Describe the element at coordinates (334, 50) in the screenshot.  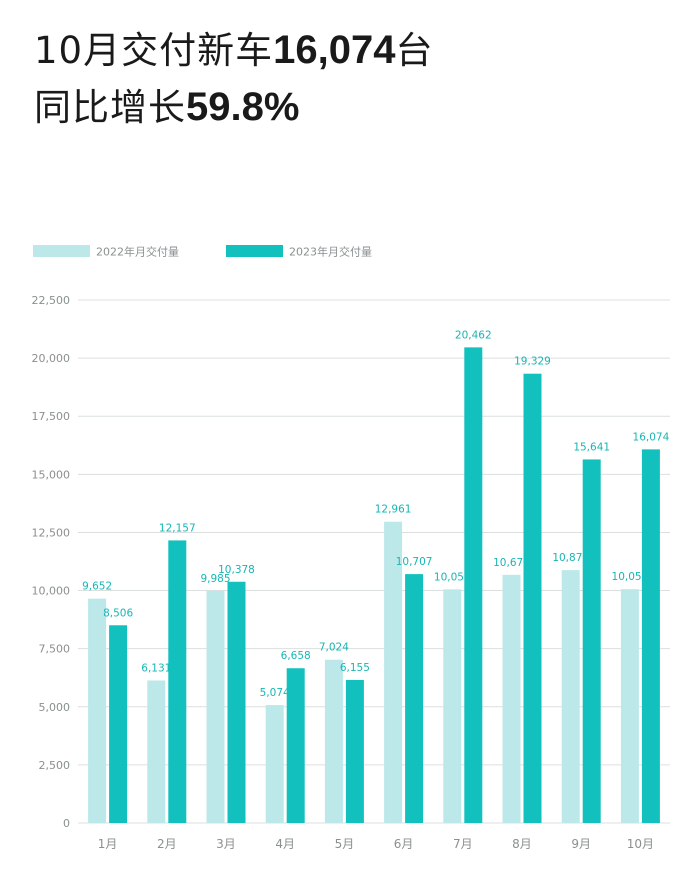
I see `headline-delivery-count: 16,074` at that location.